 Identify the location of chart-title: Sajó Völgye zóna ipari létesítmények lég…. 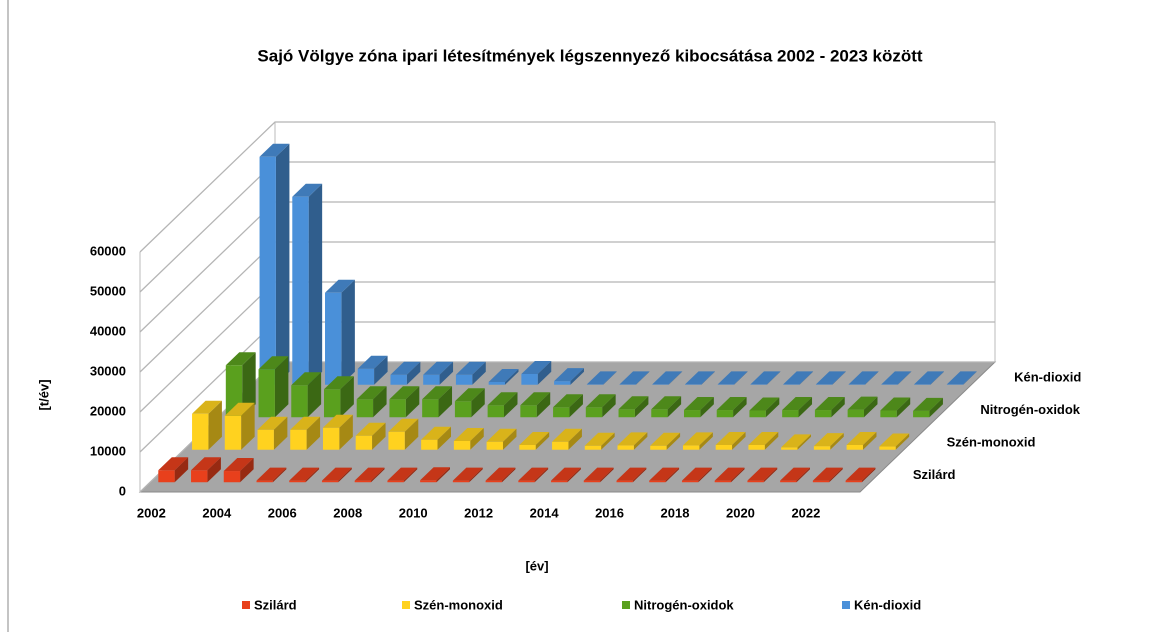
(589, 55).